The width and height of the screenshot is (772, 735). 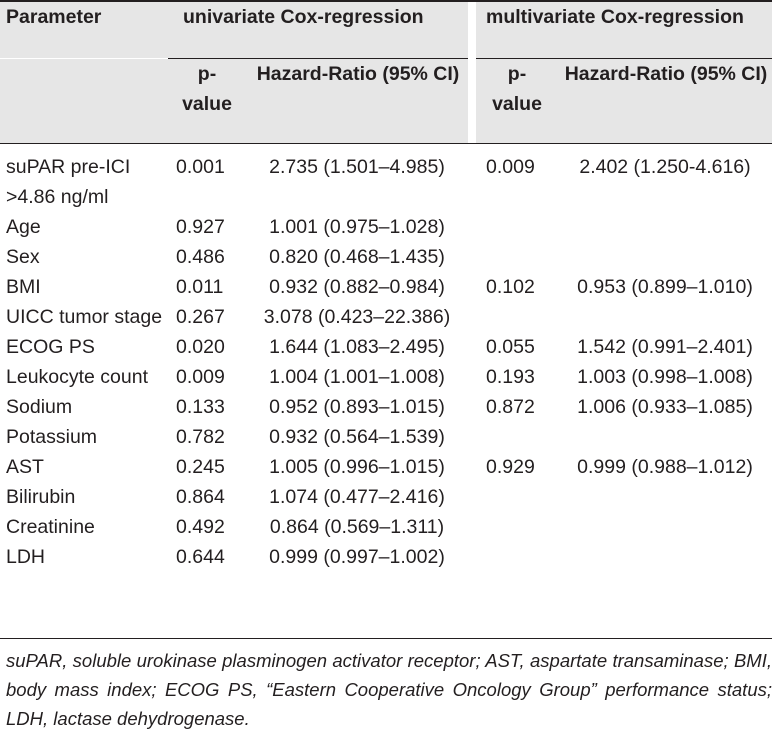 I want to click on table-row: LDH 0.644 0.999 (0.997–1.002), so click(x=386, y=557).